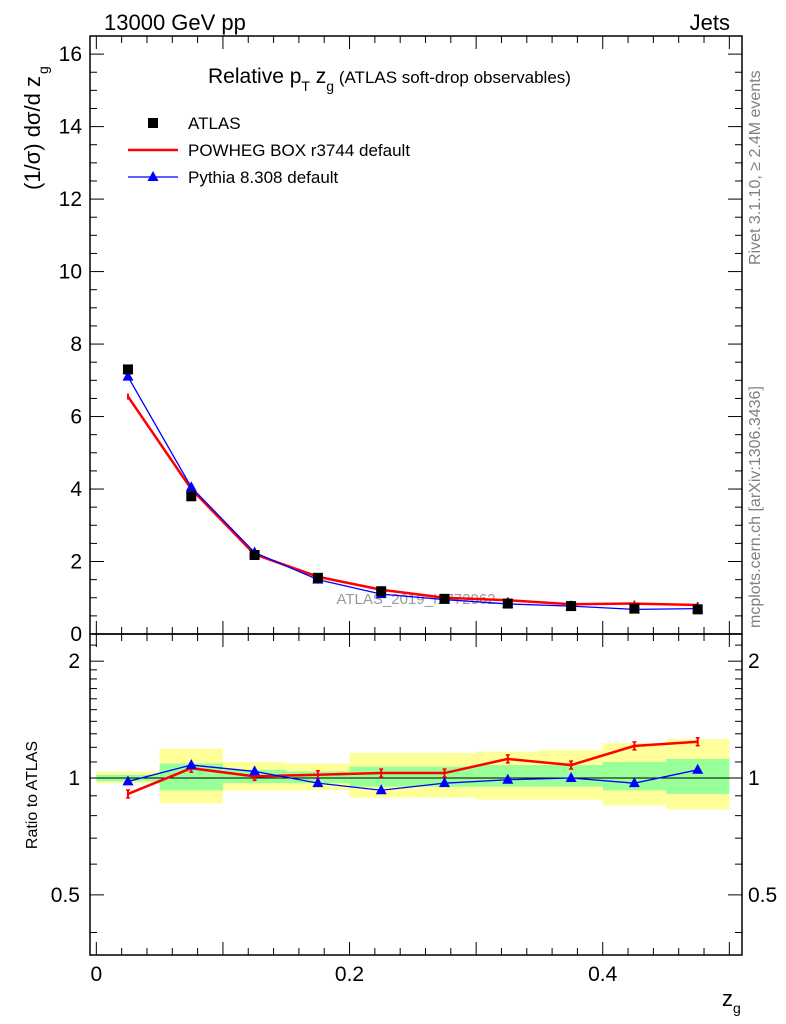 The width and height of the screenshot is (786, 1024). What do you see at coordinates (76, 562) in the screenshot?
I see `y-tick-label: 2` at bounding box center [76, 562].